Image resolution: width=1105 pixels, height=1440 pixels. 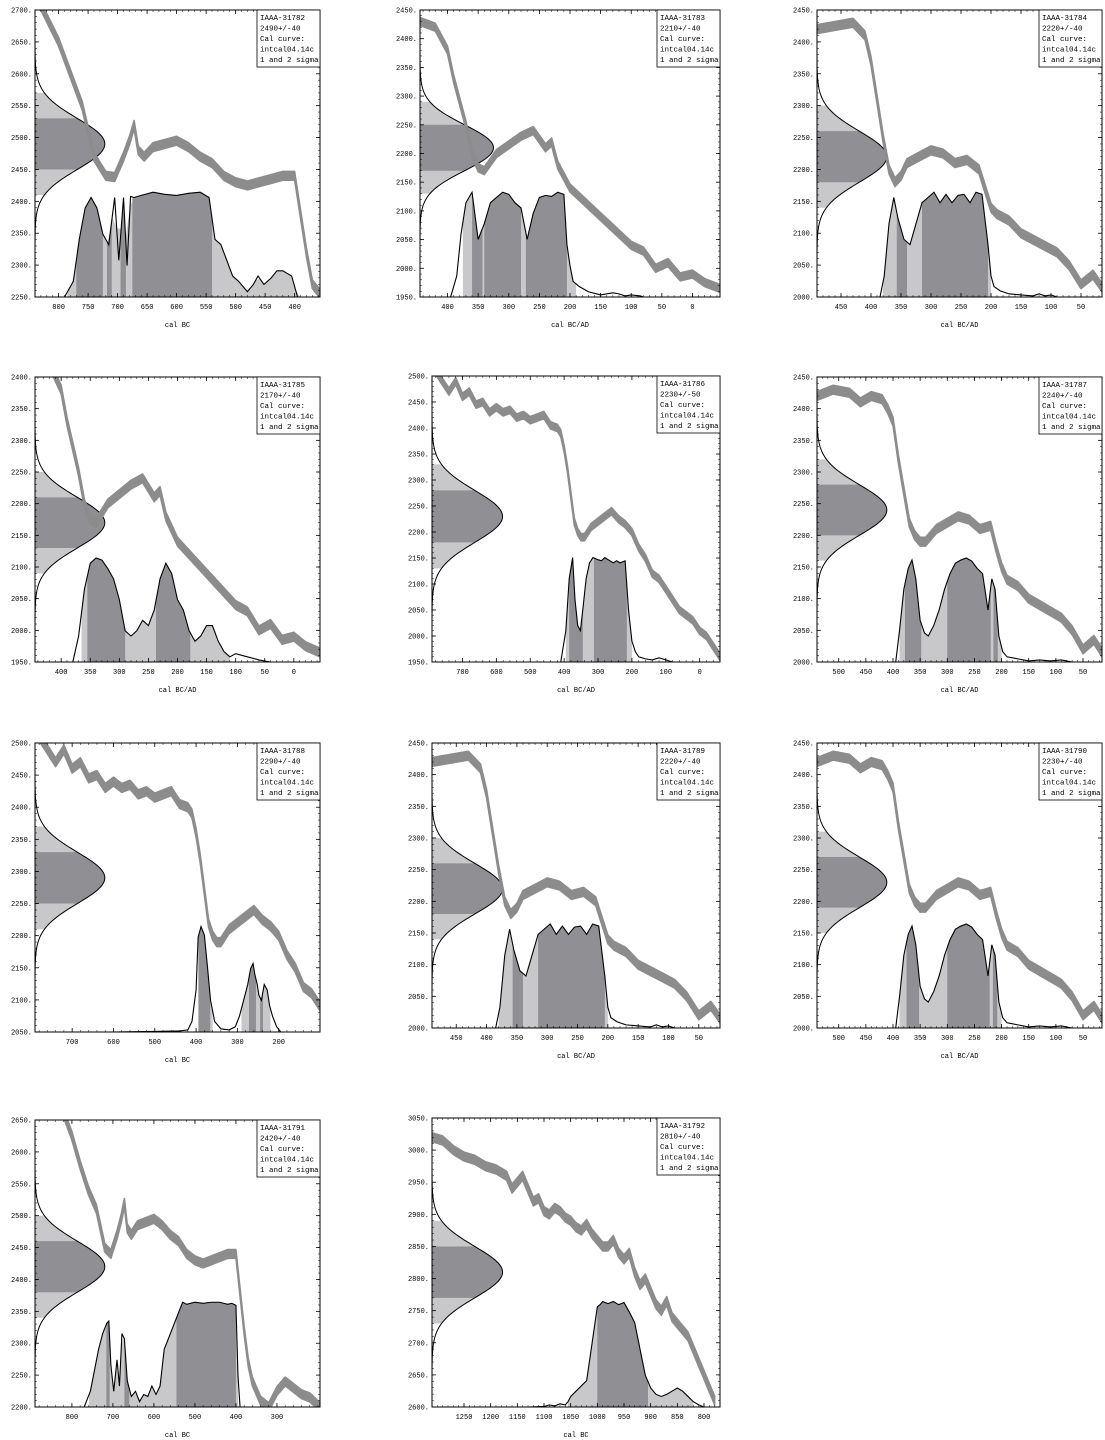 I want to click on x-tick-label: 850, so click(x=677, y=1418).